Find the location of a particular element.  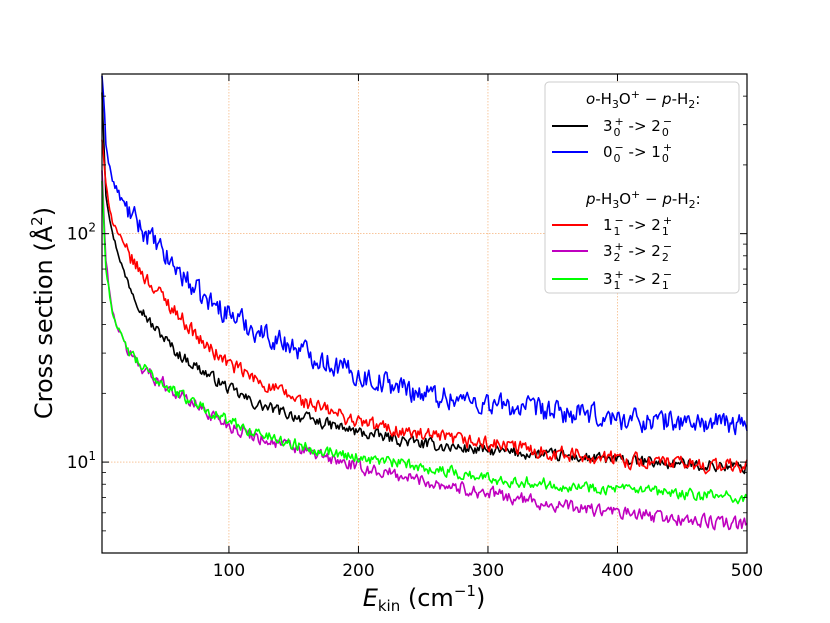

x-tick-label: 300 is located at coordinates (488, 571).